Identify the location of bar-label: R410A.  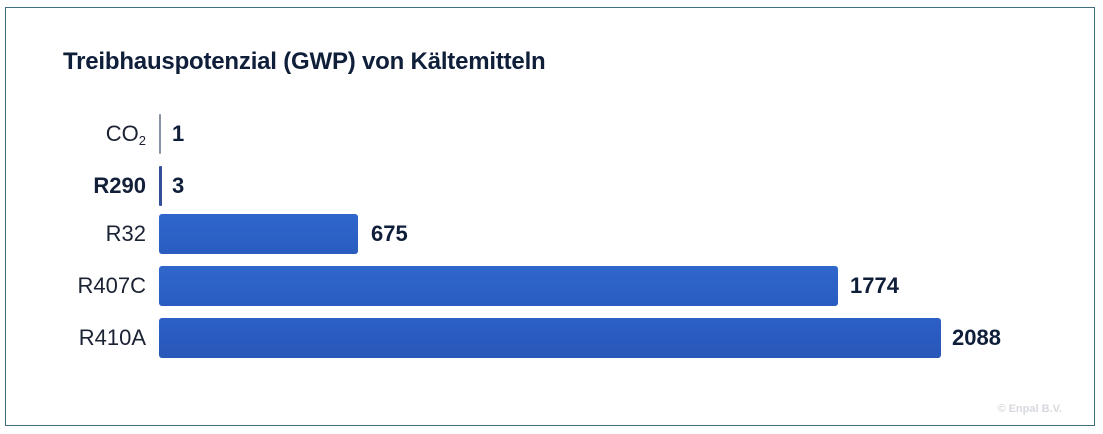
(112, 337).